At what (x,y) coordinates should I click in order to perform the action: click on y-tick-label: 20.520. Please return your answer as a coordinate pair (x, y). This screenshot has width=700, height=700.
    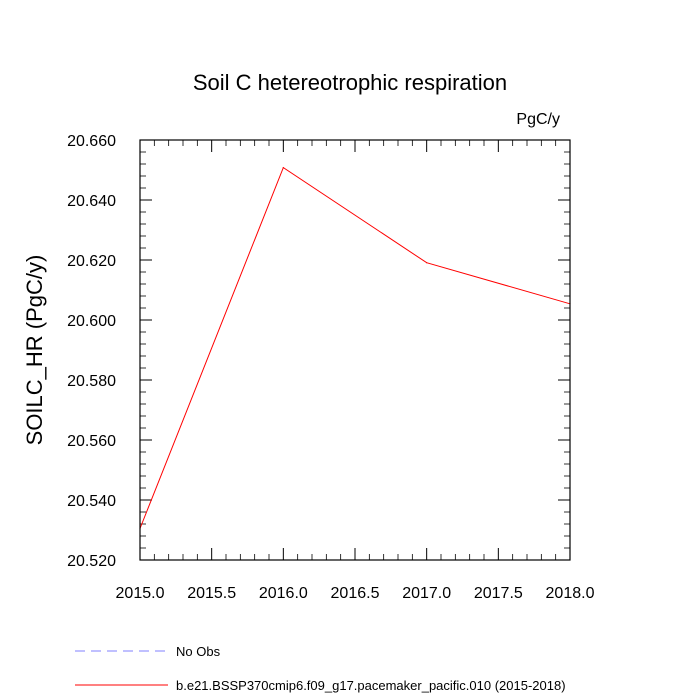
    Looking at the image, I should click on (91, 561).